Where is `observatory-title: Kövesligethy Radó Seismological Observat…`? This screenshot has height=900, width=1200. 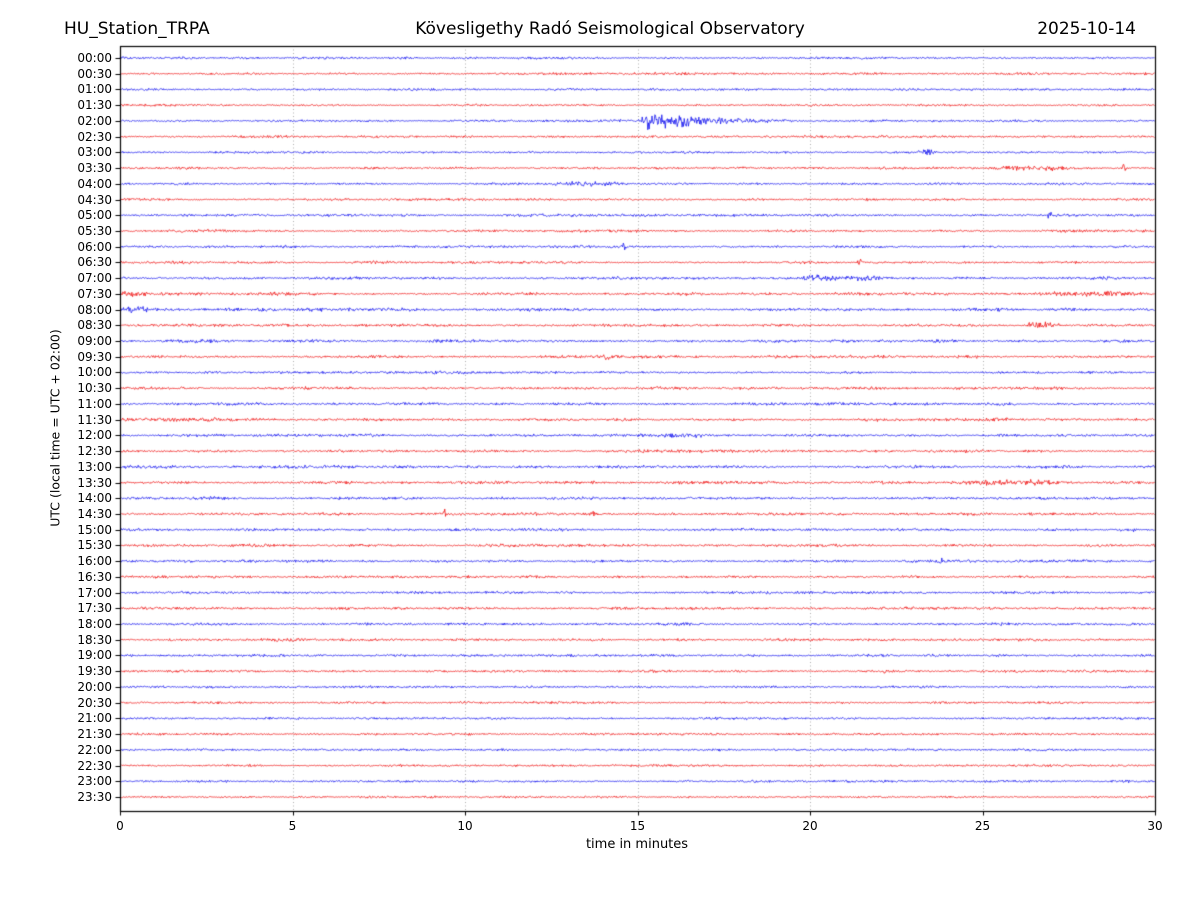 observatory-title: Kövesligethy Radó Seismological Observat… is located at coordinates (610, 29).